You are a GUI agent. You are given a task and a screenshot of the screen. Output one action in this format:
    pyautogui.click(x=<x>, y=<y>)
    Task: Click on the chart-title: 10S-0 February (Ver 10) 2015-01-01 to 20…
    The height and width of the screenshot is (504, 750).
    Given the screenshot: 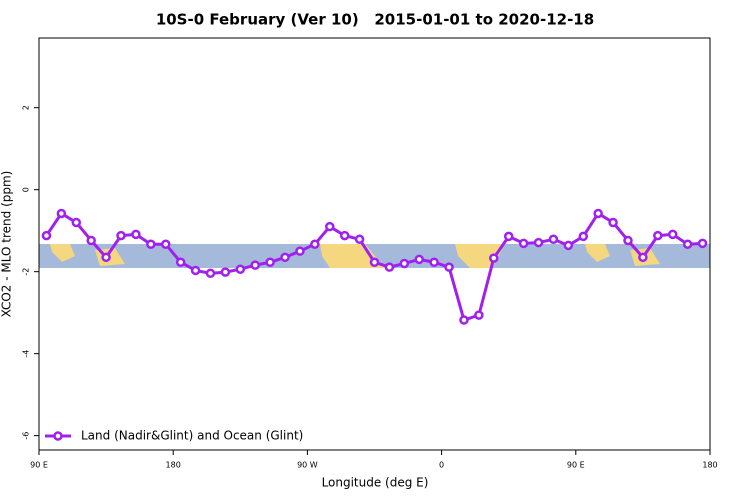 What is the action you would take?
    pyautogui.click(x=375, y=20)
    